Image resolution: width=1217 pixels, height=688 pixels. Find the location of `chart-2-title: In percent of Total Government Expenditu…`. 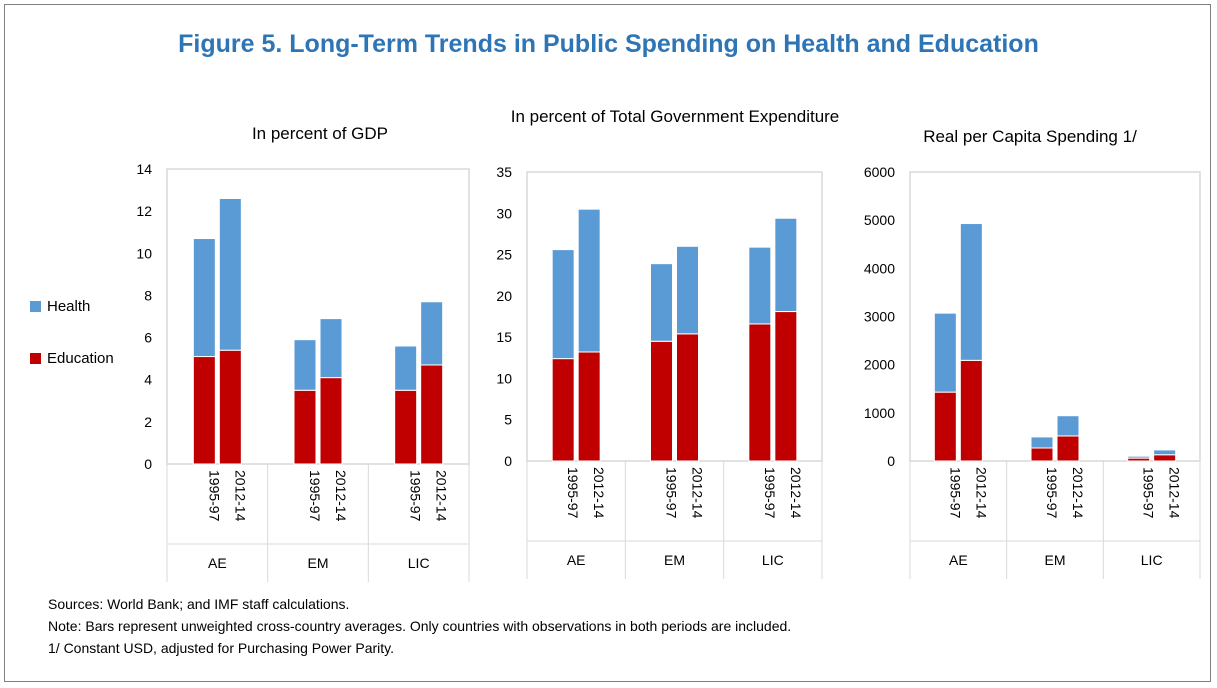

chart-2-title: In percent of Total Government Expenditu… is located at coordinates (675, 116).